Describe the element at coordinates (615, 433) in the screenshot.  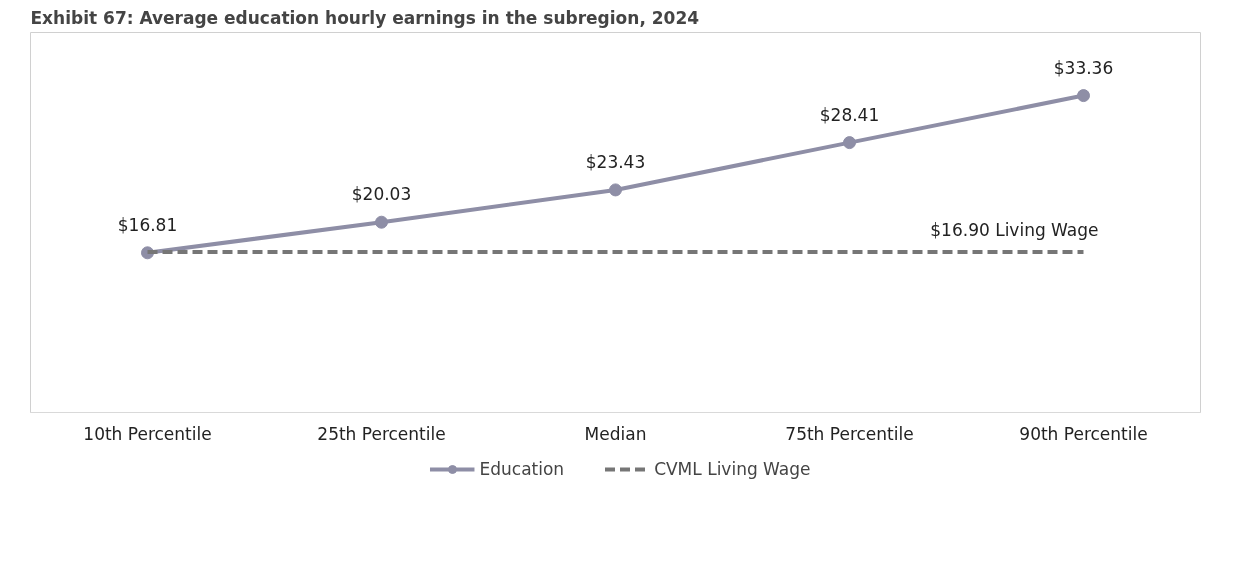
I see `x-tick-label: Median` at that location.